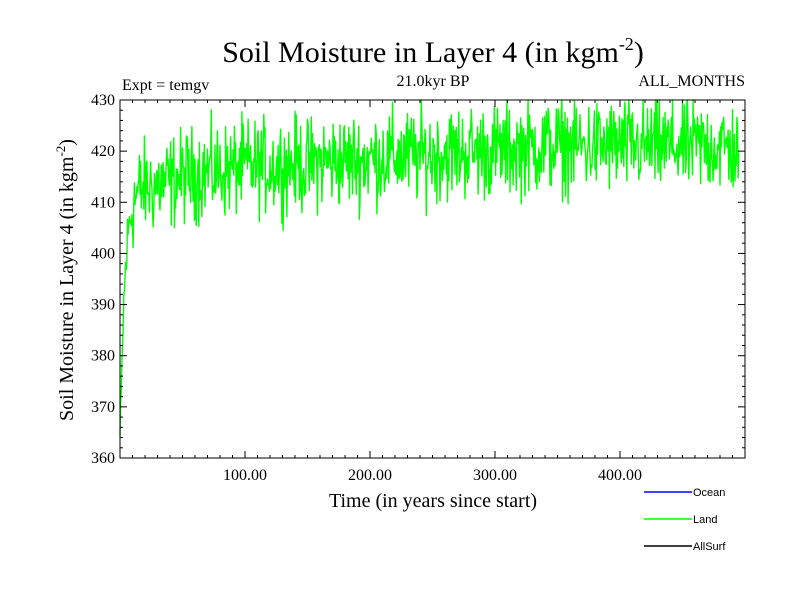  What do you see at coordinates (620, 475) in the screenshot?
I see `x-tick-label: 400.00` at bounding box center [620, 475].